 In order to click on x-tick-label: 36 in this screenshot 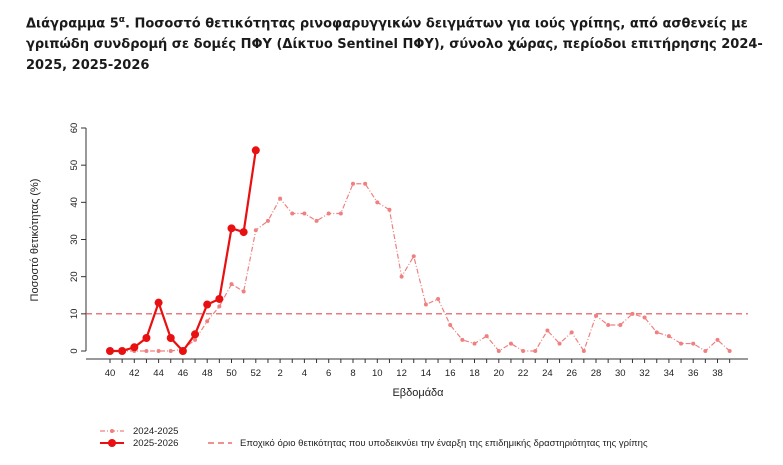, I will do `click(693, 373)`.